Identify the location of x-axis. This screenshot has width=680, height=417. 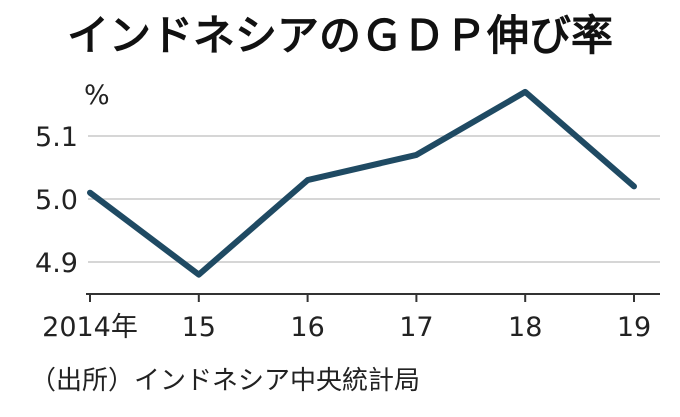
(373, 297).